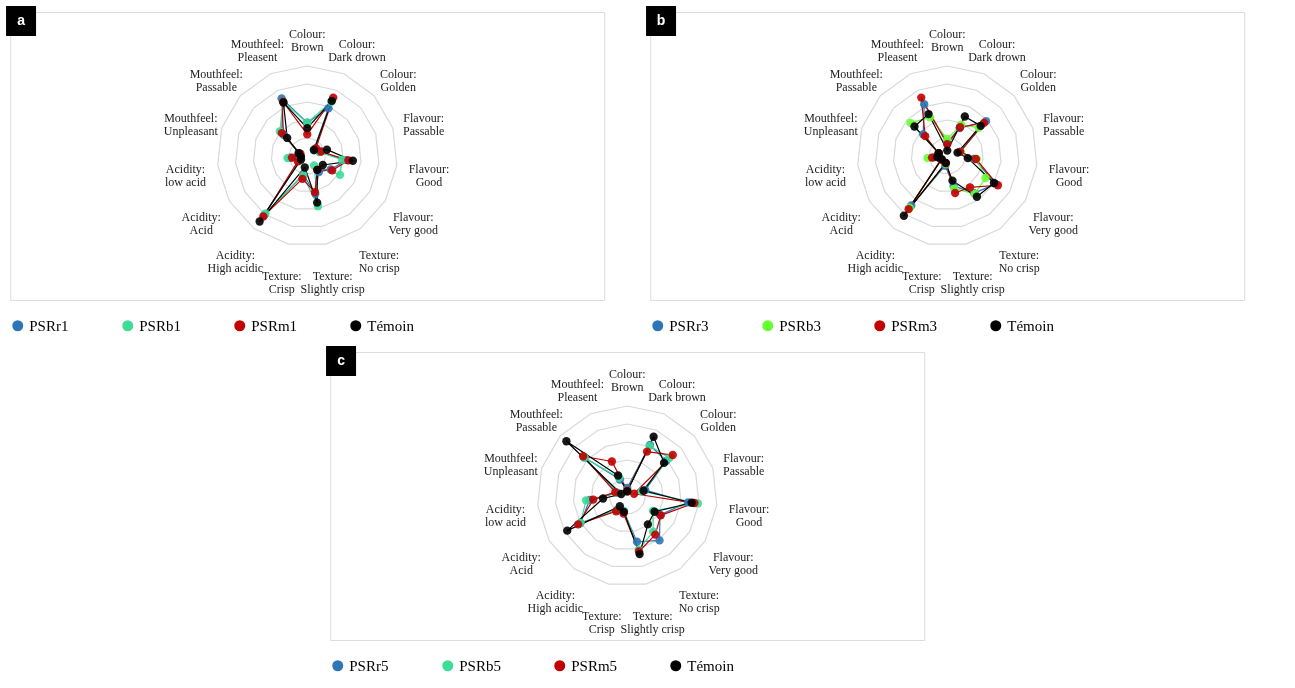  I want to click on chart-title: b, so click(661, 20).